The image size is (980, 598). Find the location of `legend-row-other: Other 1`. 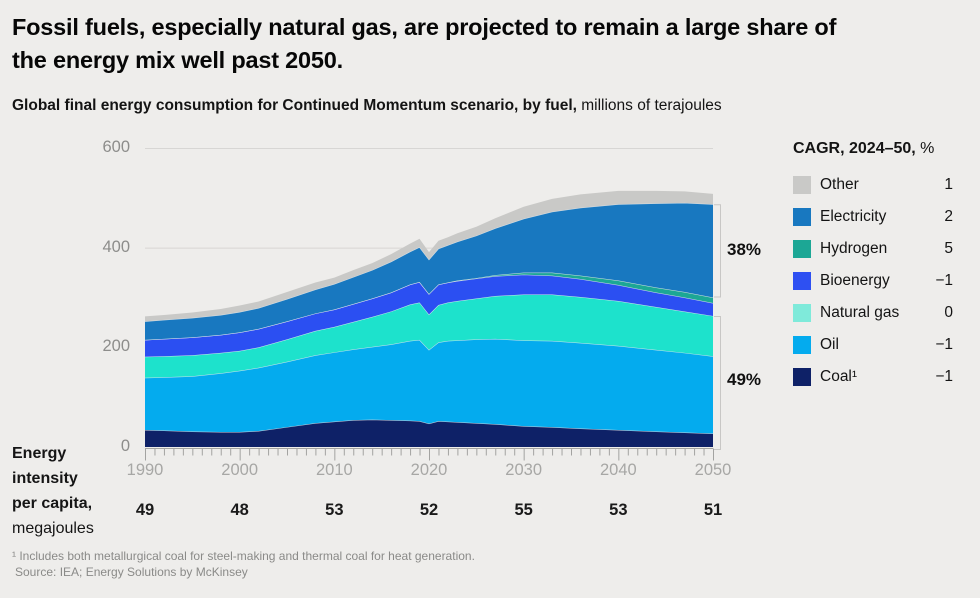

legend-row-other: Other 1 is located at coordinates (873, 185).